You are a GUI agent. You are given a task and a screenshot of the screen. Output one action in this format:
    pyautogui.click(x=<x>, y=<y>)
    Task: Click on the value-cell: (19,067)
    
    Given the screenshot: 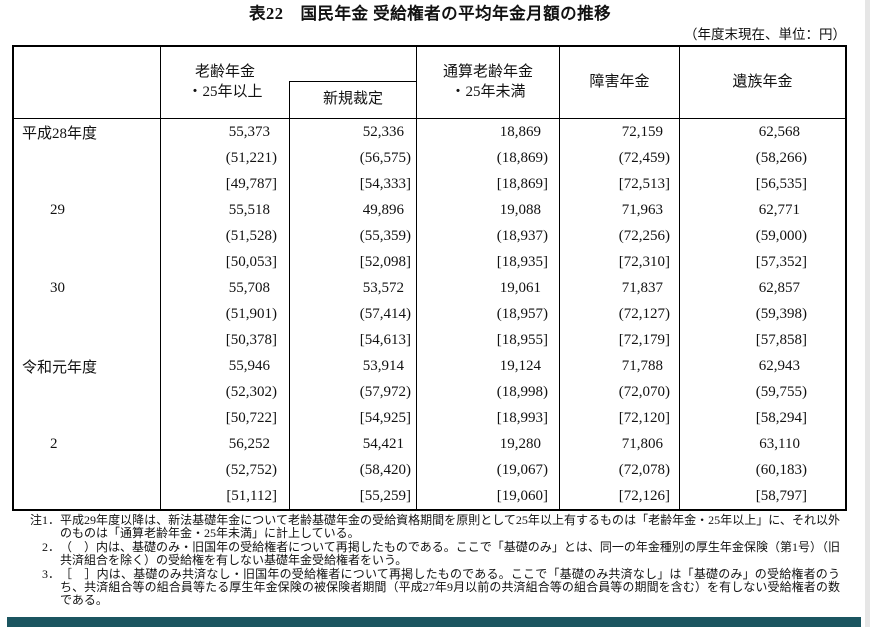 What is the action you would take?
    pyautogui.click(x=487, y=470)
    